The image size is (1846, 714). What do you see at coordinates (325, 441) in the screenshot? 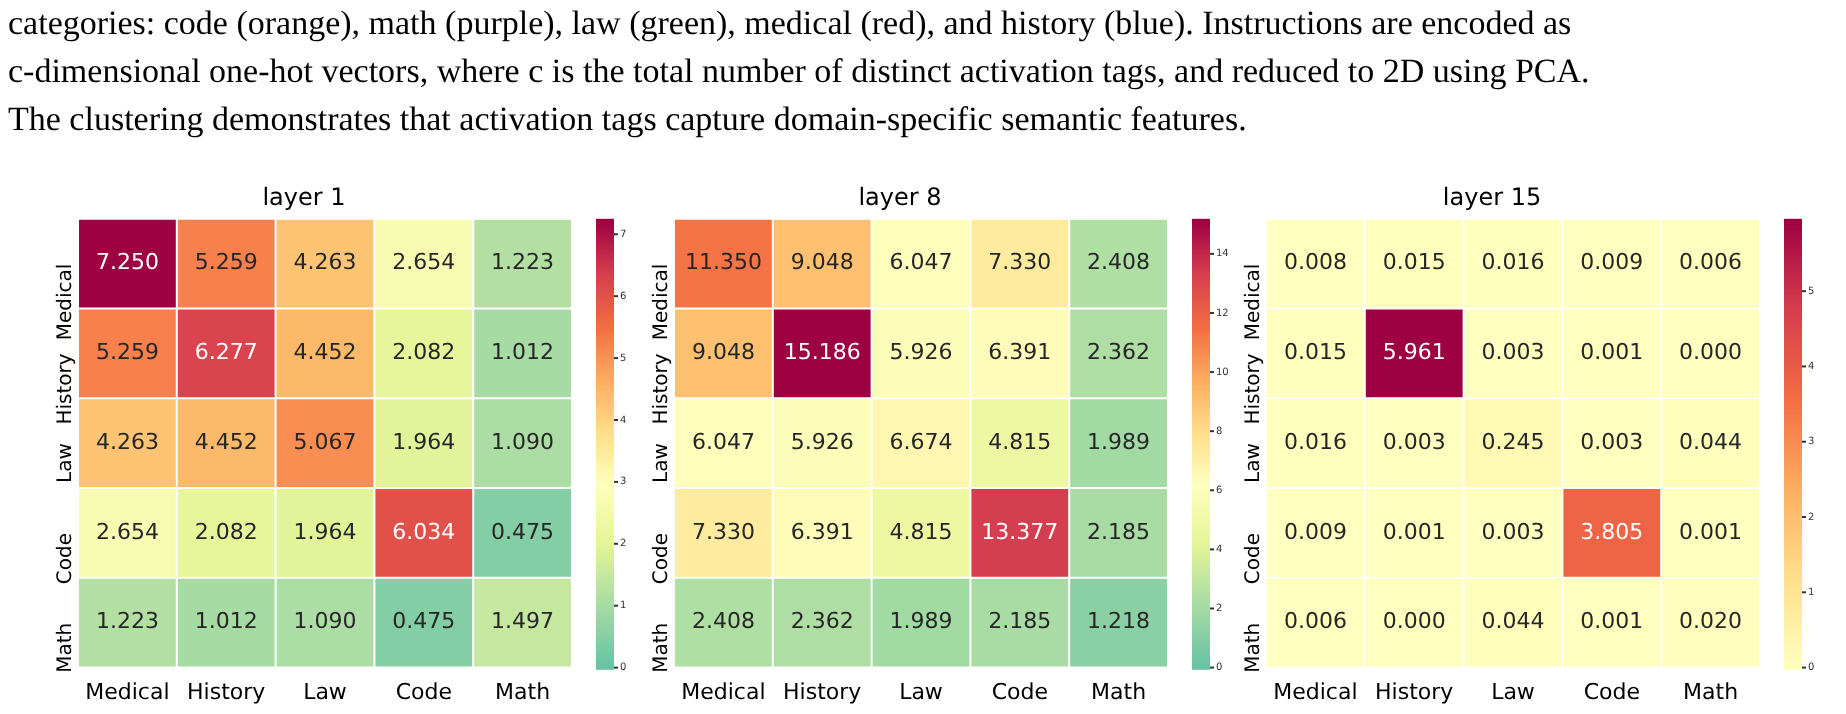
I see `data-label: 5.067` at bounding box center [325, 441].